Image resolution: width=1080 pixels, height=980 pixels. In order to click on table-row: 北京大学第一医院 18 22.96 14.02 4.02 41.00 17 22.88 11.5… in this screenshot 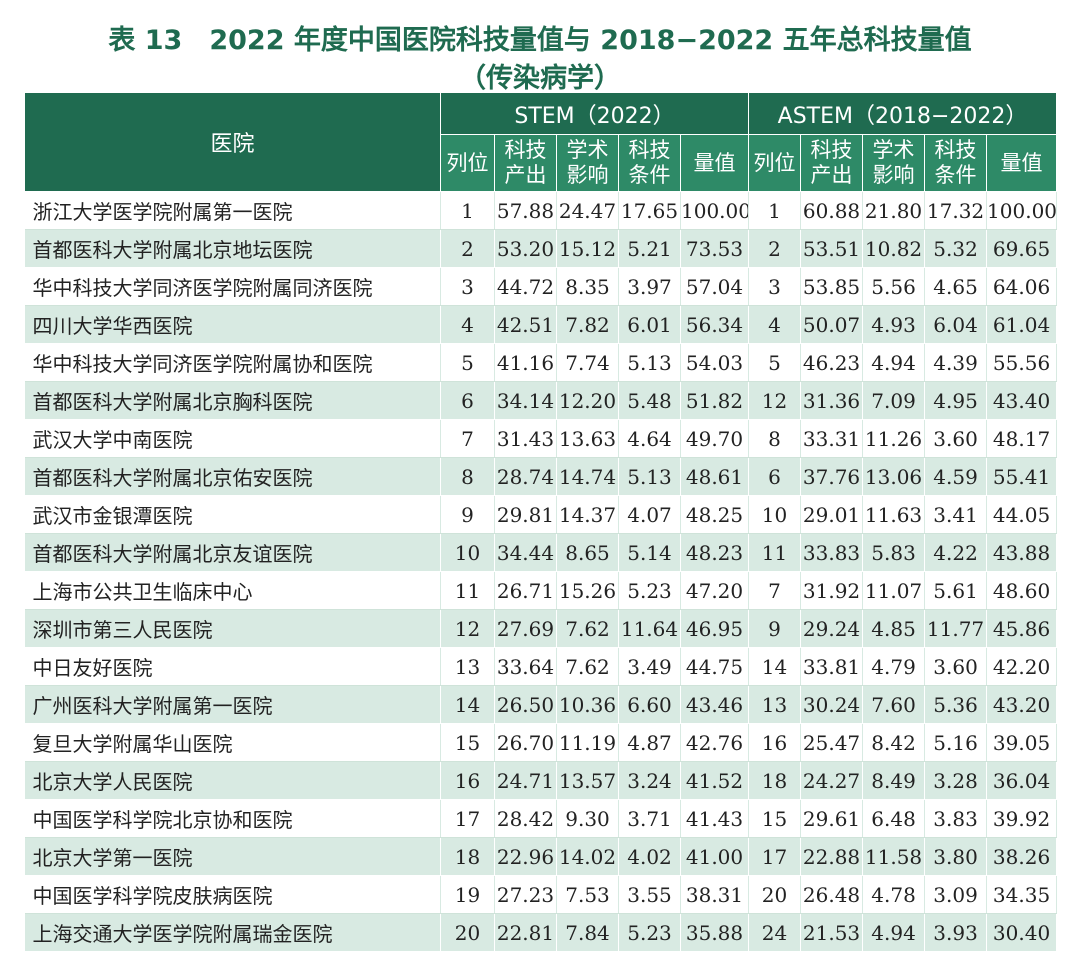, I will do `click(541, 856)`.